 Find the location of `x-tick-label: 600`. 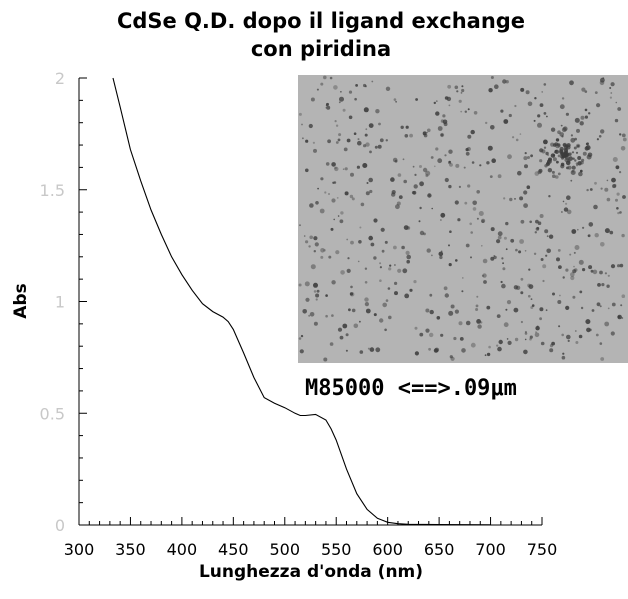

x-tick-label: 600 is located at coordinates (387, 549).